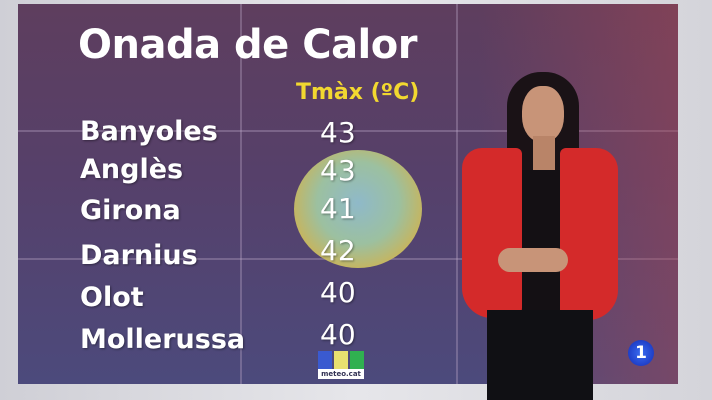 The width and height of the screenshot is (712, 400). I want to click on column-header: Tmàx (ºC), so click(358, 92).